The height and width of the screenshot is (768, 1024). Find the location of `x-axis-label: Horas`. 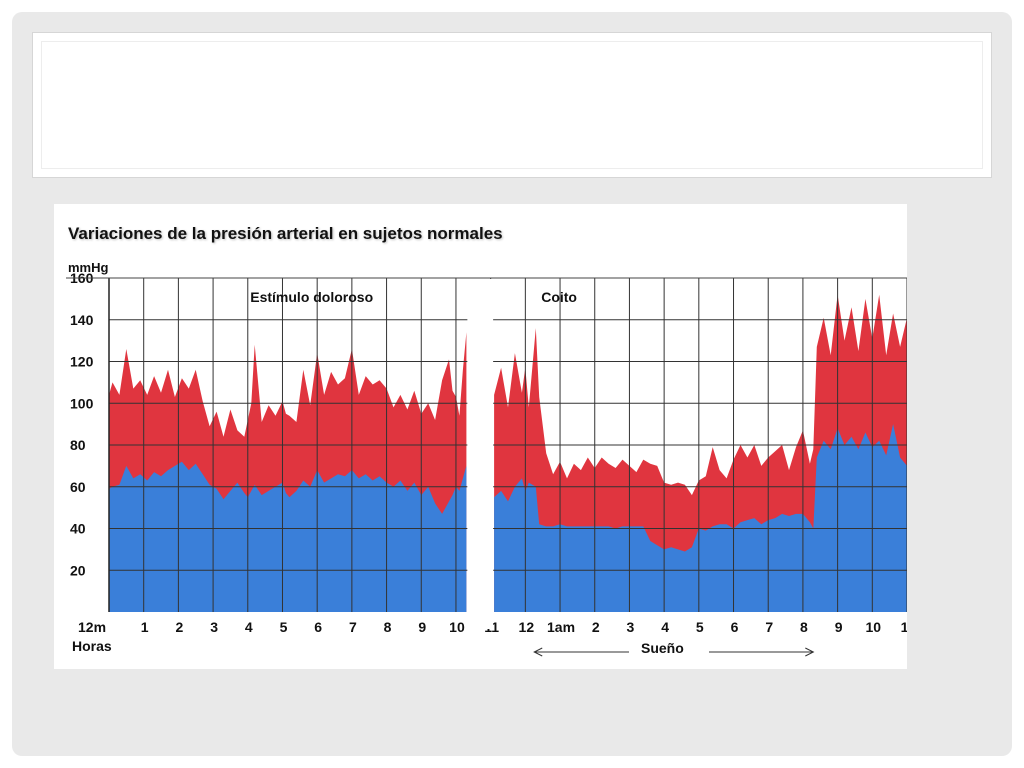

x-axis-label: Horas is located at coordinates (92, 646).